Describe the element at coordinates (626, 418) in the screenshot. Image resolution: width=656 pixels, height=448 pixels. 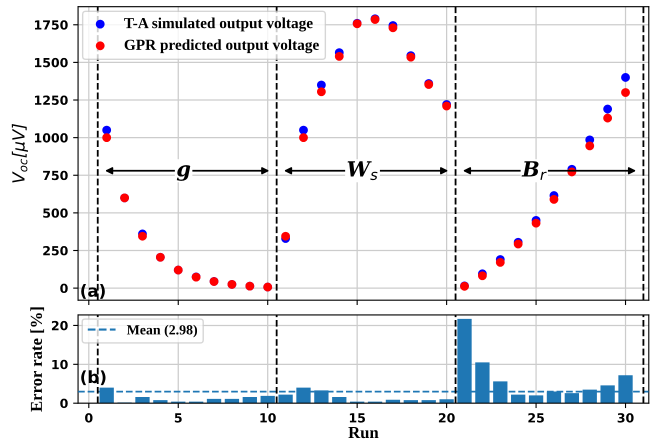
I see `x-tick-label: 30` at that location.